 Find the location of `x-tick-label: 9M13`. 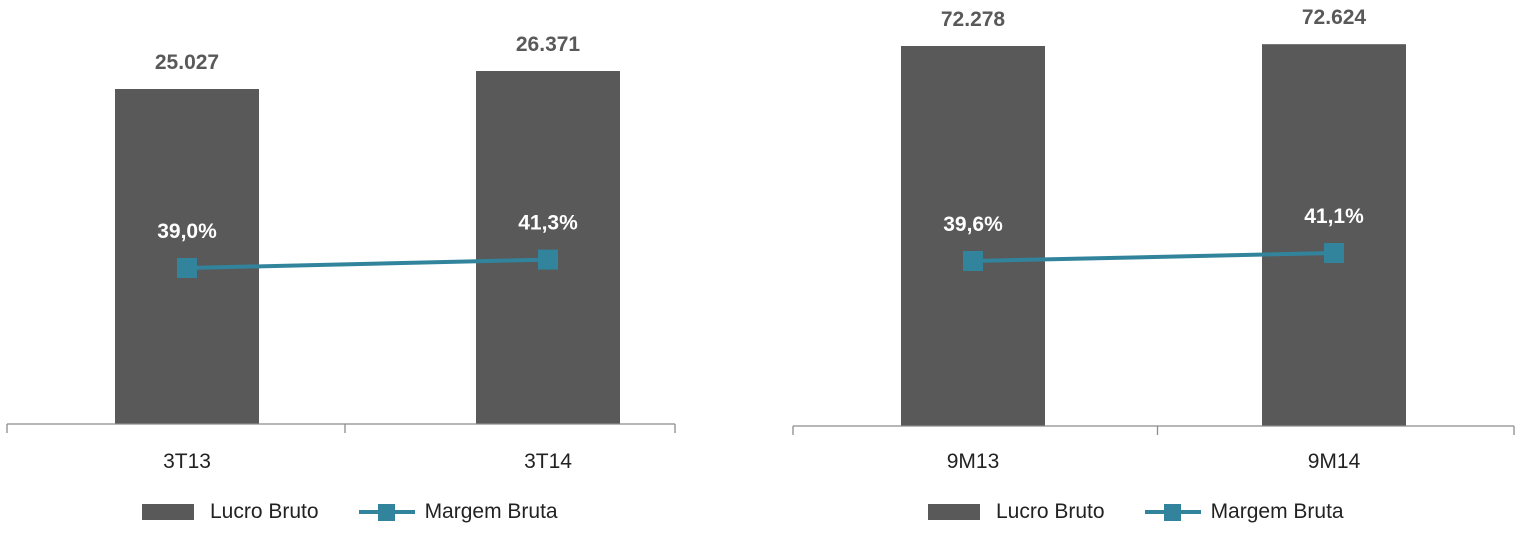

x-tick-label: 9M13 is located at coordinates (973, 461).